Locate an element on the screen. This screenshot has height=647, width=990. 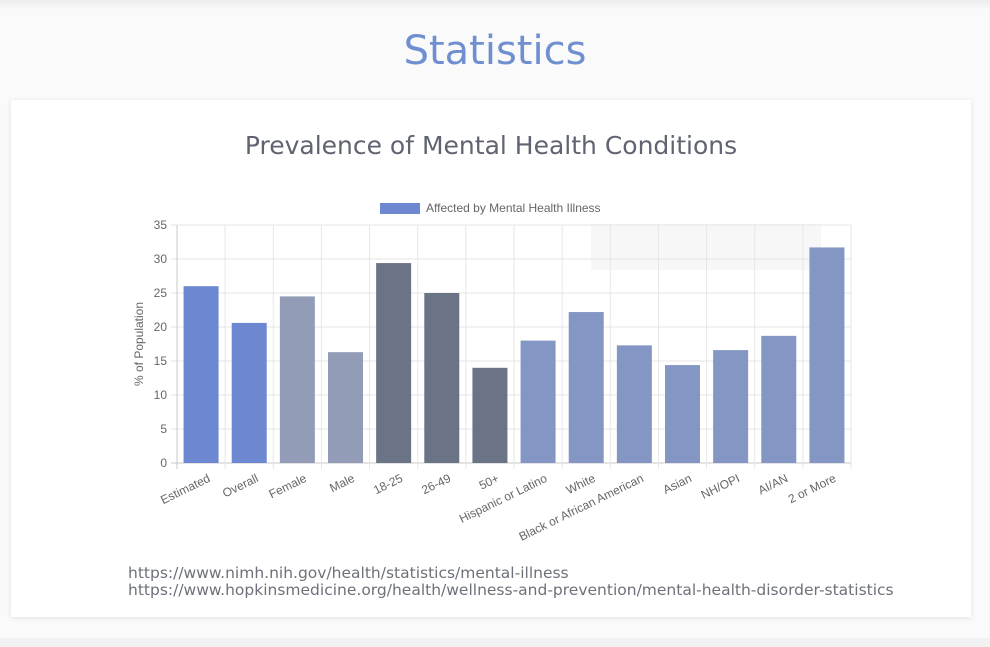
bar-asian is located at coordinates (682, 414).